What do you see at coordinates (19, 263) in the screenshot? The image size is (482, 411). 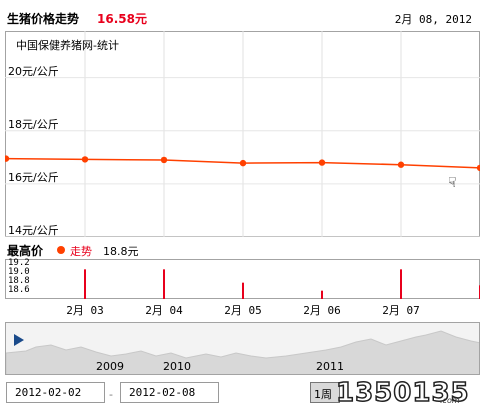 I see `sub-y-tick-label: 19.2` at bounding box center [19, 263].